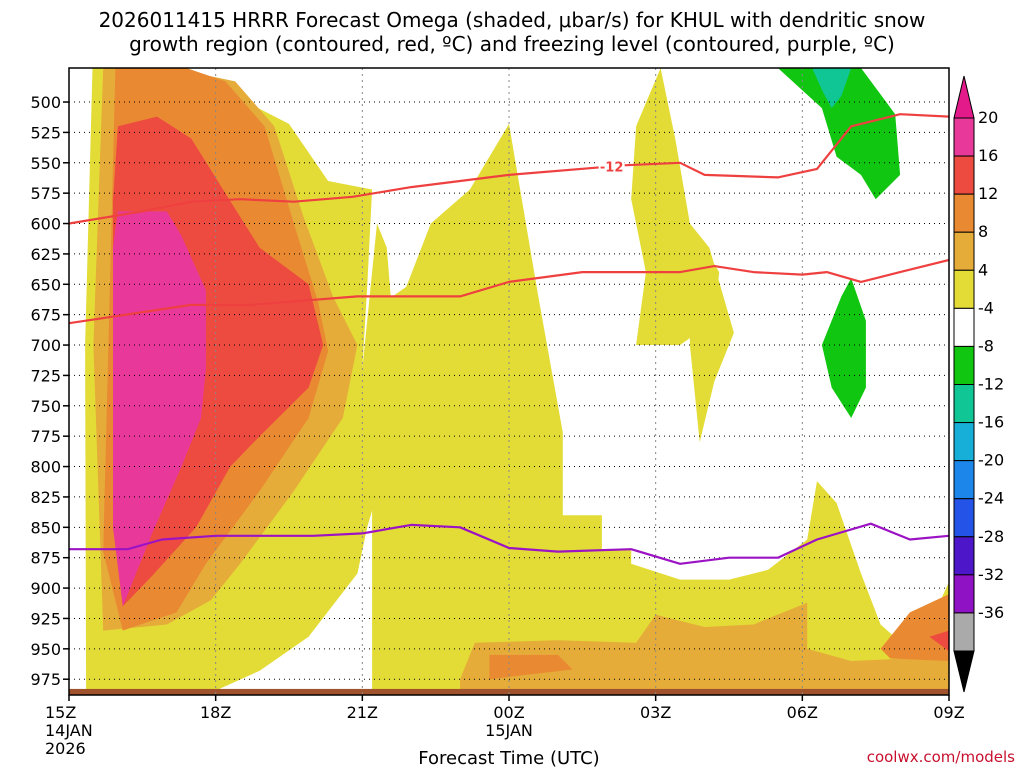  I want to click on dgz-label-bg, so click(611, 166).